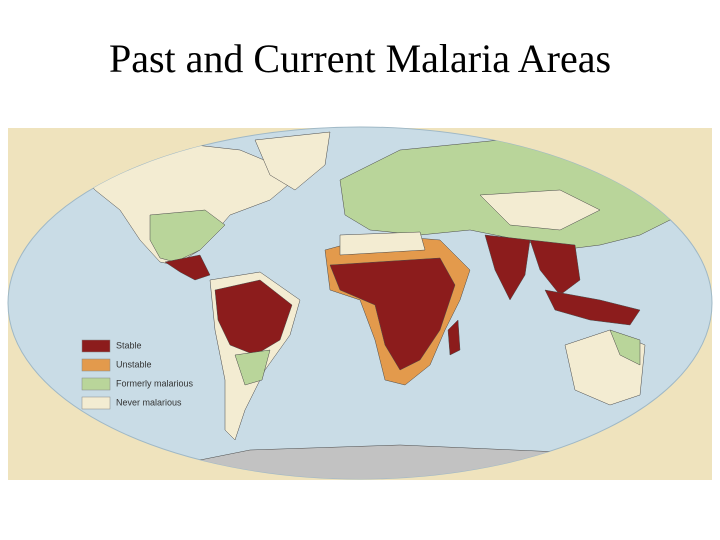 This screenshot has height=540, width=720. I want to click on legend-label: Formerly malarious, so click(155, 383).